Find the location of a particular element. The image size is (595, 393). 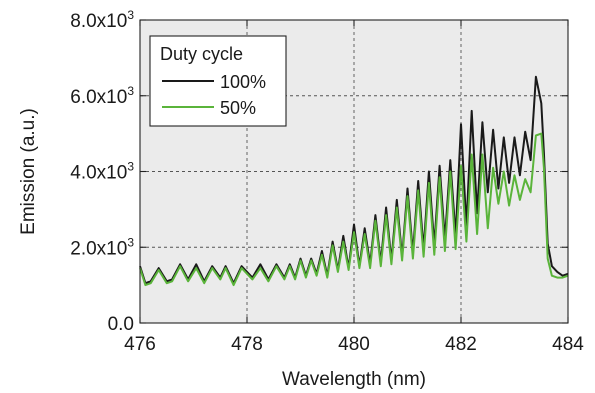

x-tick-label-0: 476 is located at coordinates (140, 344).